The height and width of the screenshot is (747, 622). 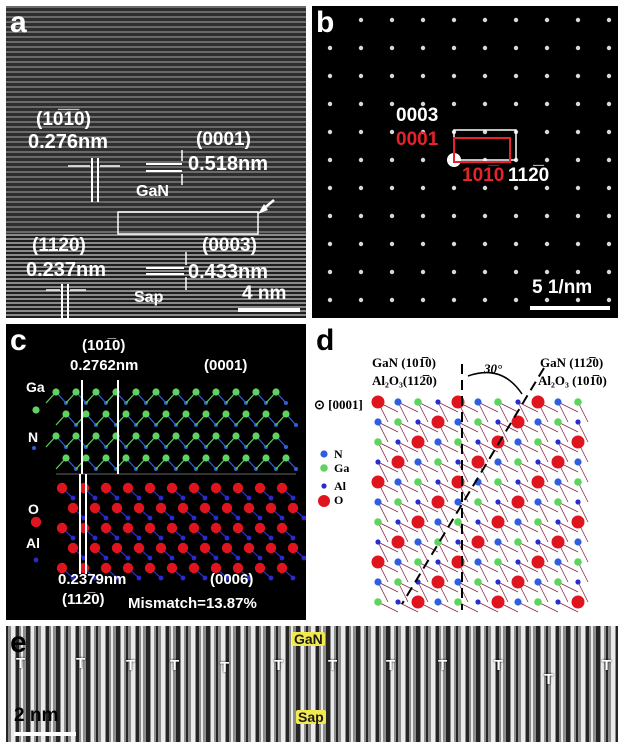 I want to click on legend-n: N, so click(x=338, y=454).